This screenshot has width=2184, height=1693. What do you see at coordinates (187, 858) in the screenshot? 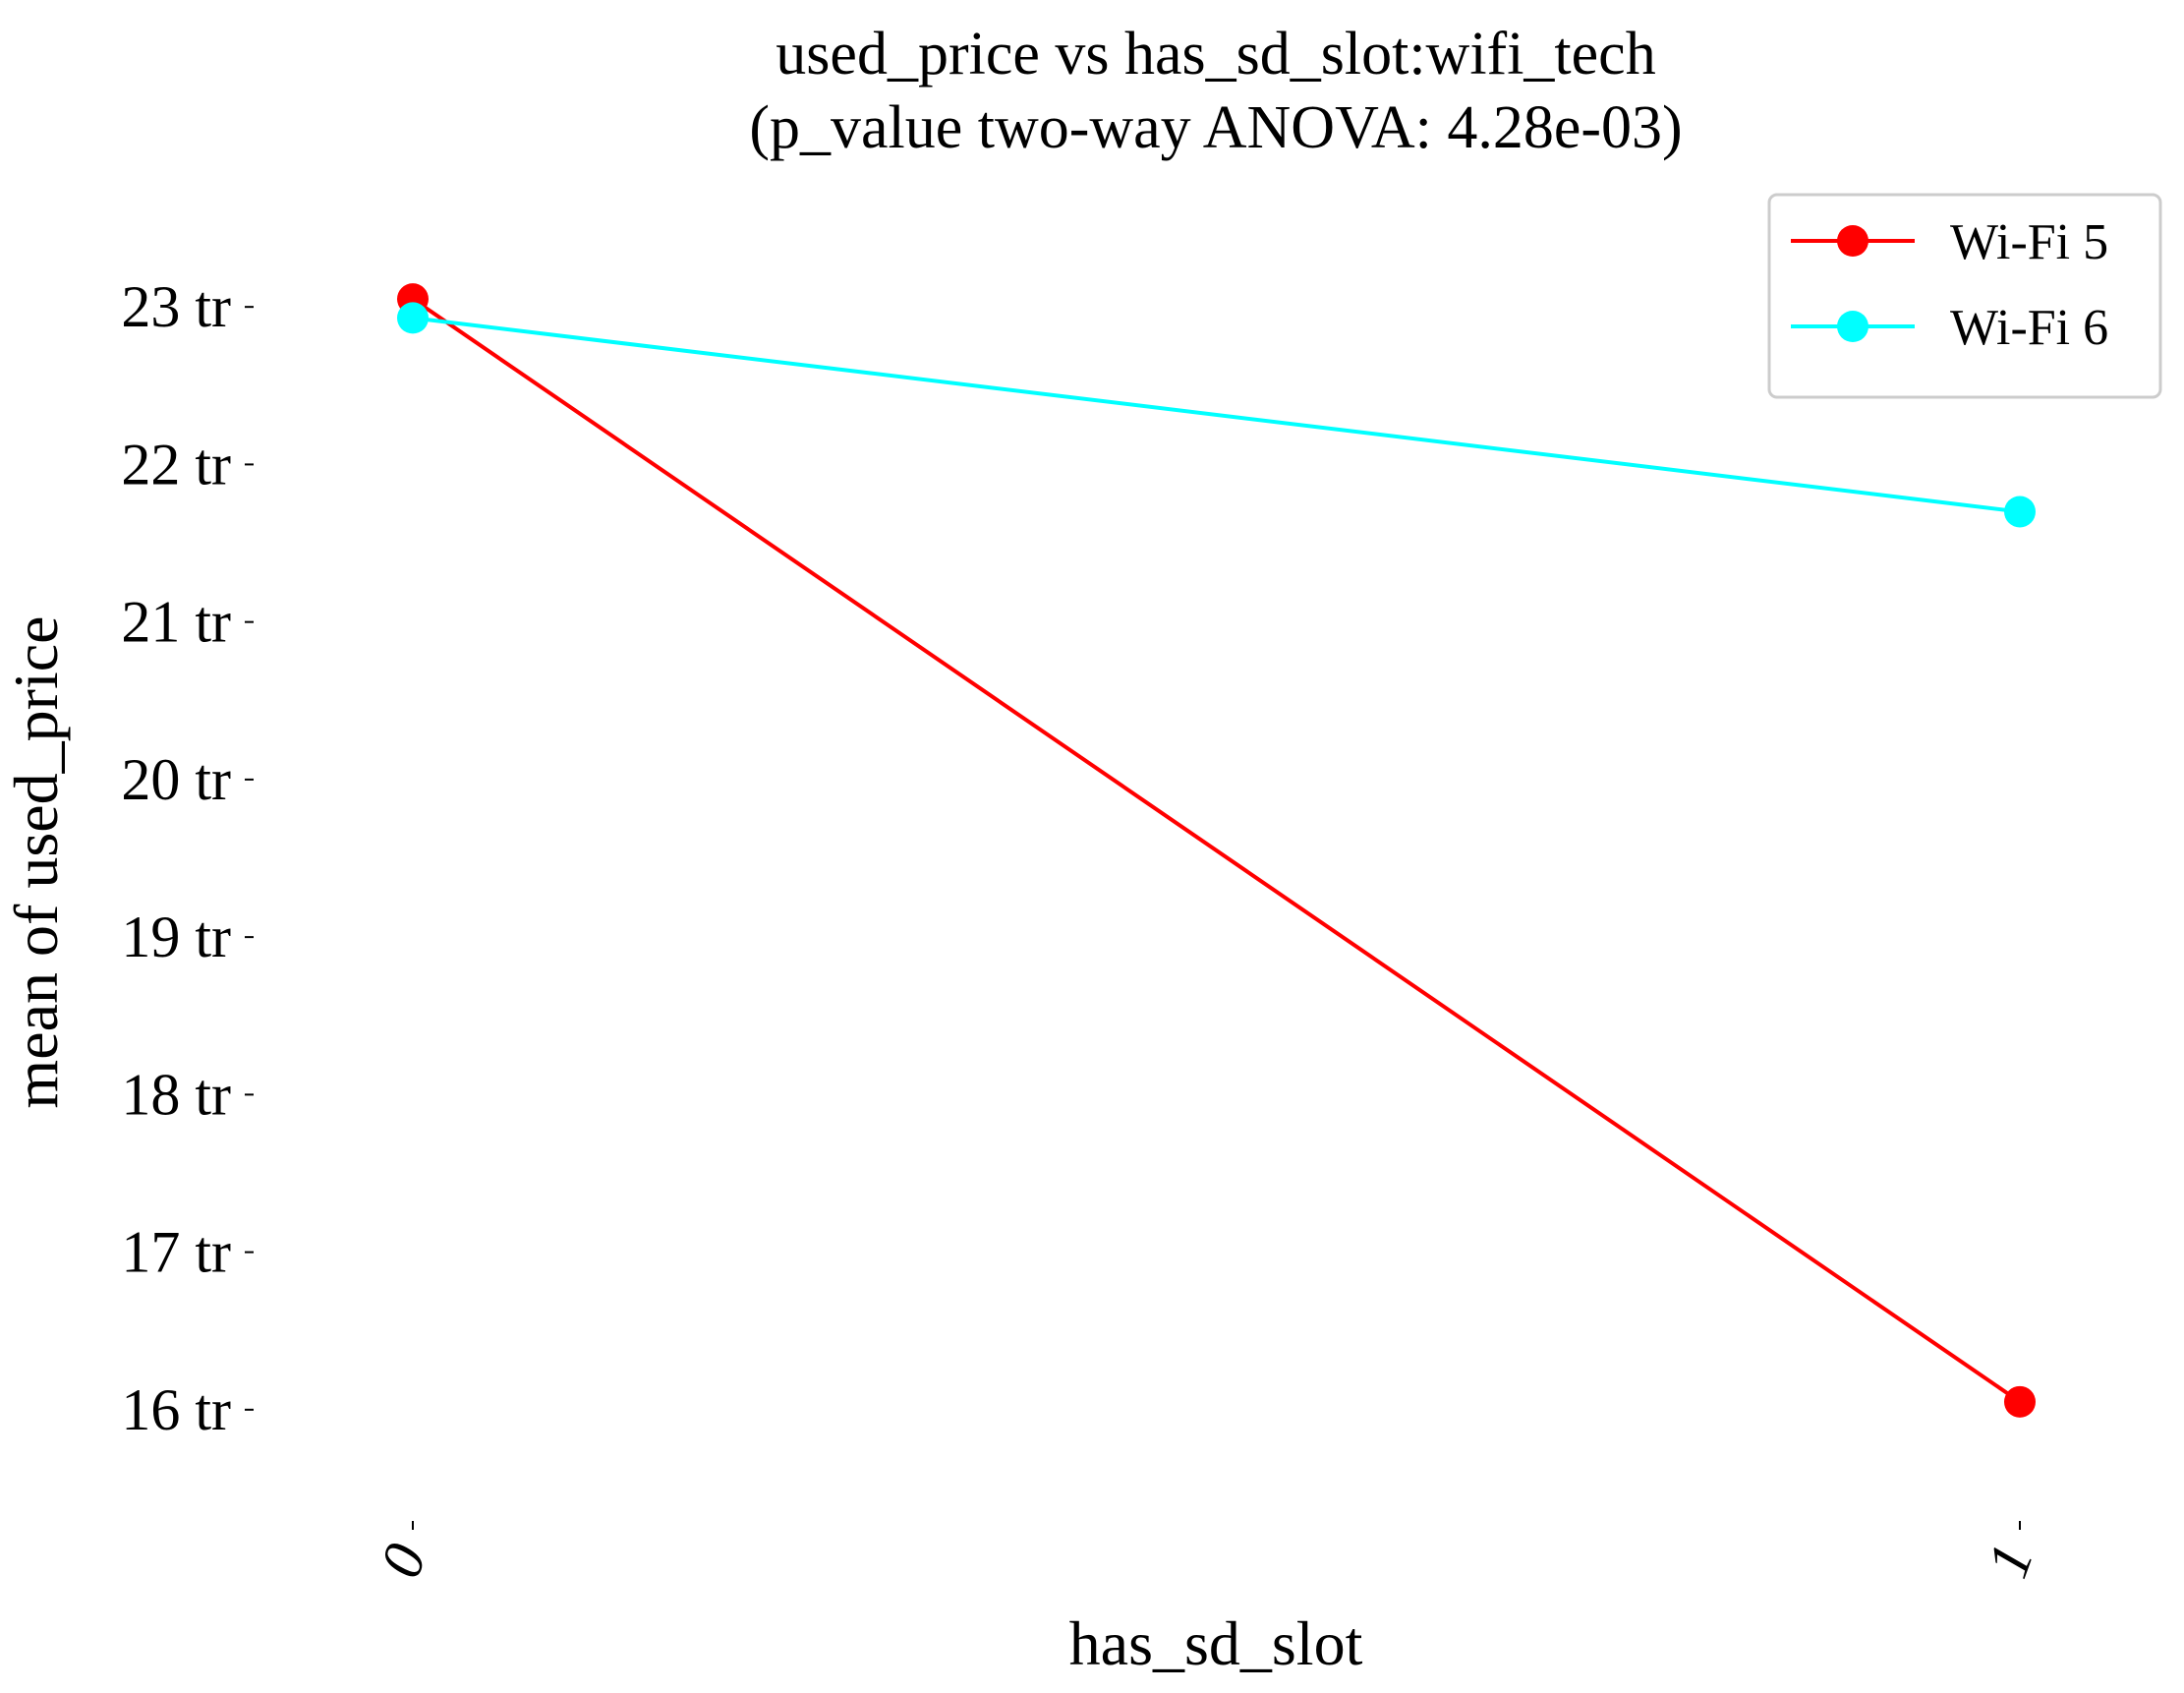
I see `y-axis: 16 tr 17 tr 18 tr 19 tr 20 tr 21 tr 22 tr 23 tr` at bounding box center [187, 858].